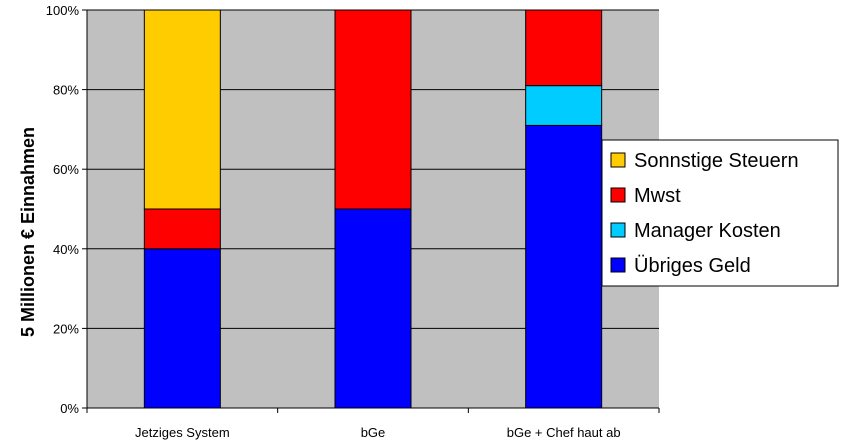 The height and width of the screenshot is (448, 842). What do you see at coordinates (63, 209) in the screenshot?
I see `y-tick-labels: 0% 20% 40% 60% 80% 100%` at bounding box center [63, 209].